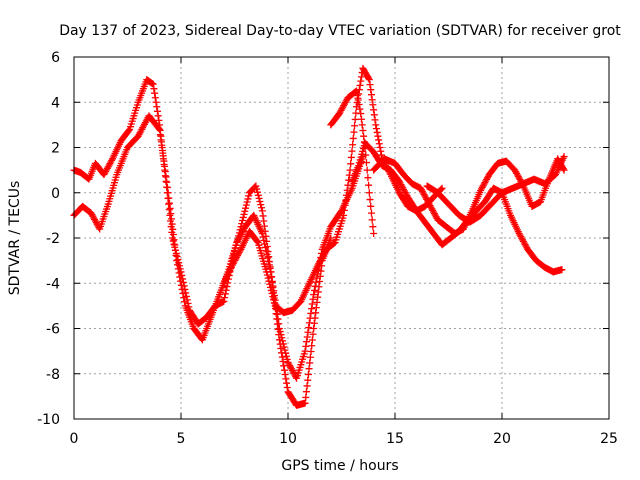 The width and height of the screenshot is (640, 480). I want to click on x-tick-label: 20, so click(502, 439).